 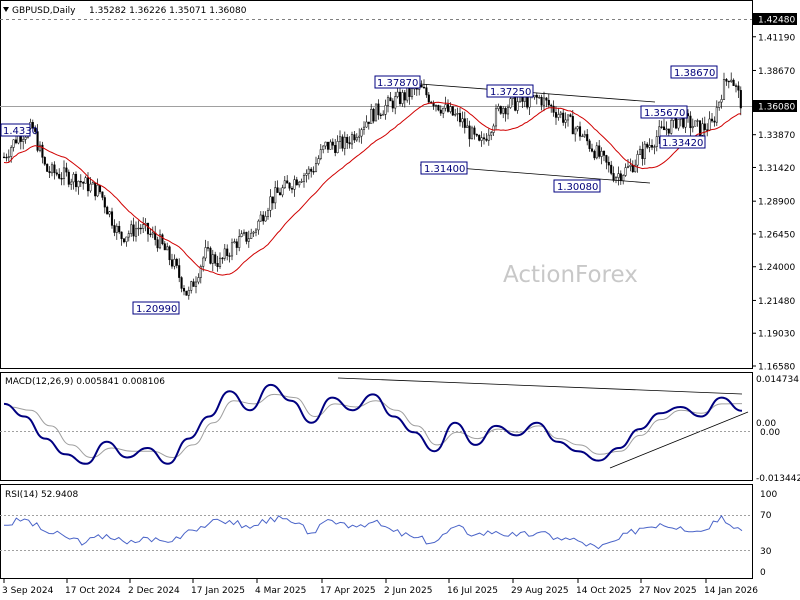 What do you see at coordinates (85, 382) in the screenshot?
I see `macd-title: MACD(12,26,9) 0.005841 0.008106` at bounding box center [85, 382].